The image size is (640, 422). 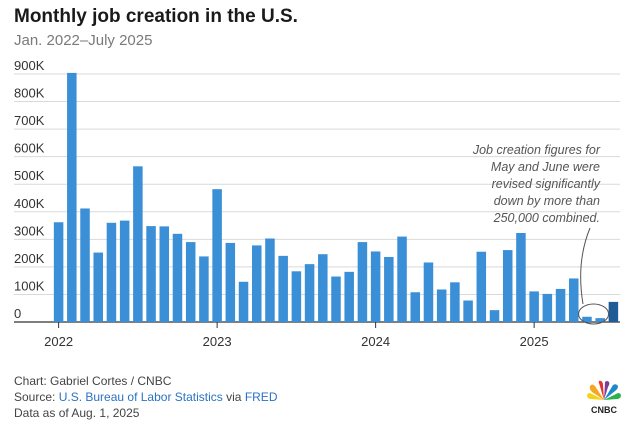 I want to click on source-link-fred: FRED, so click(x=261, y=397).